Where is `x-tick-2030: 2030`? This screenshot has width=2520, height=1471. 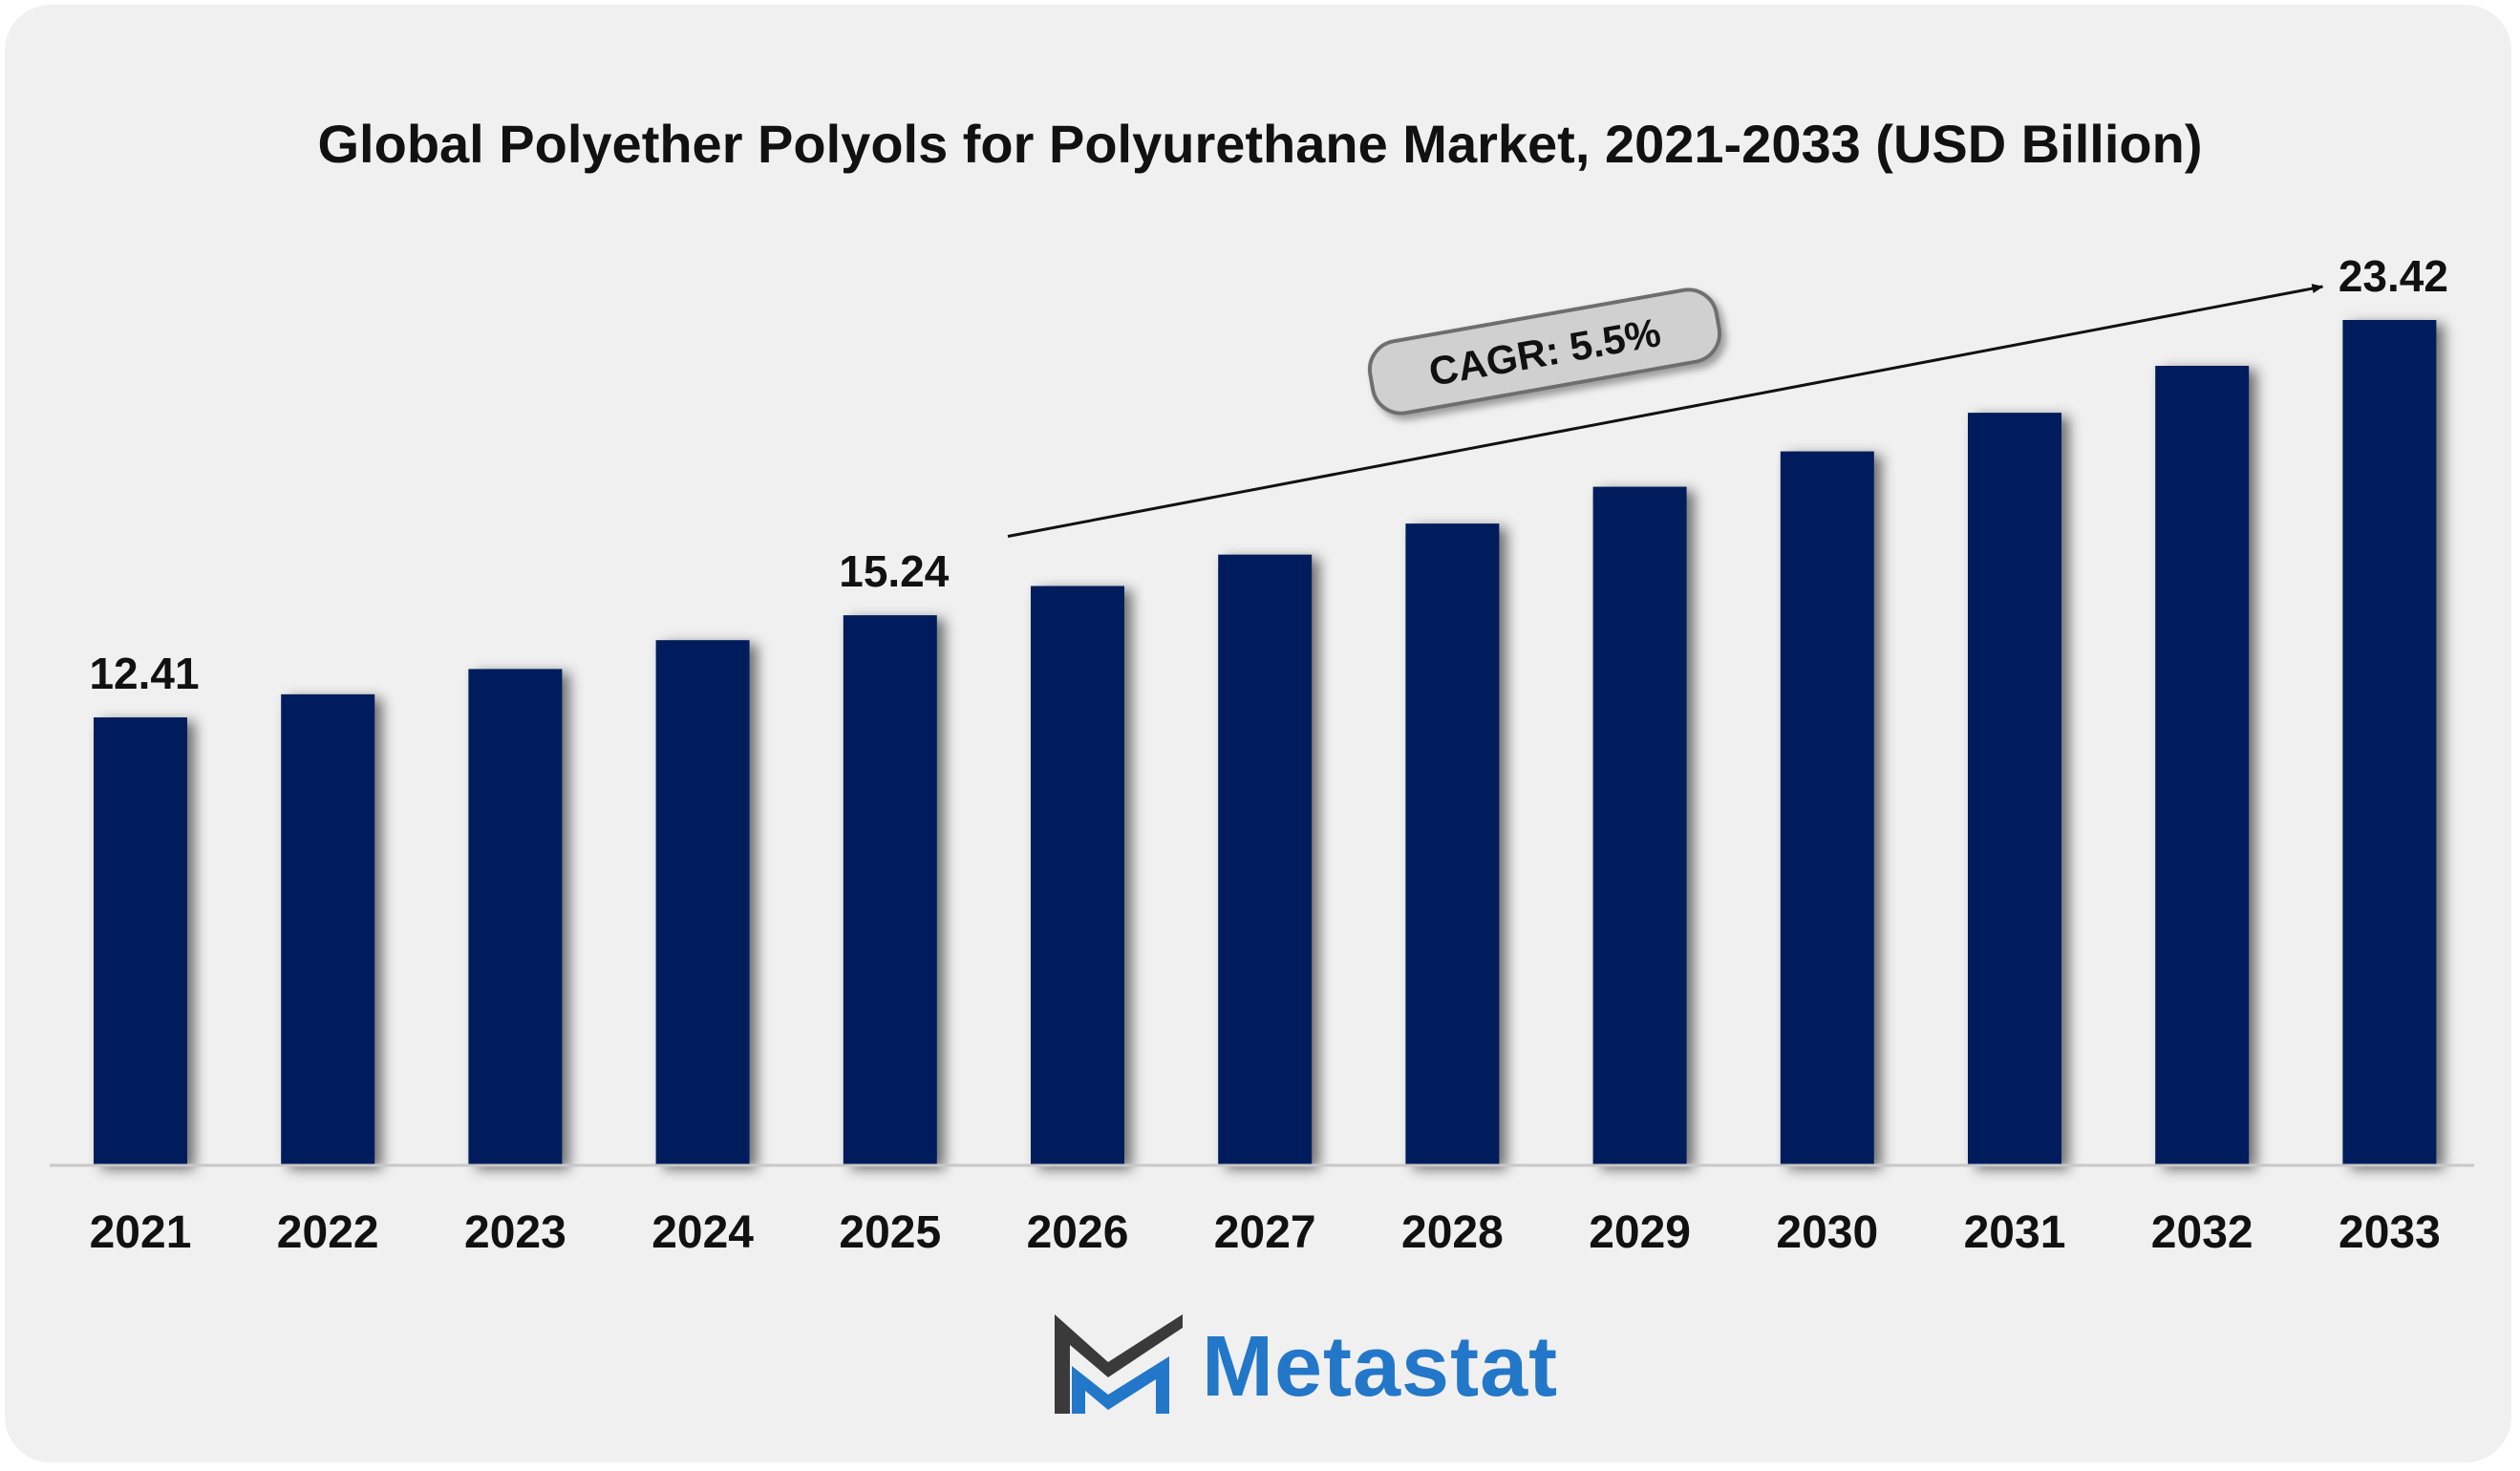 x-tick-2030: 2030 is located at coordinates (1827, 1232).